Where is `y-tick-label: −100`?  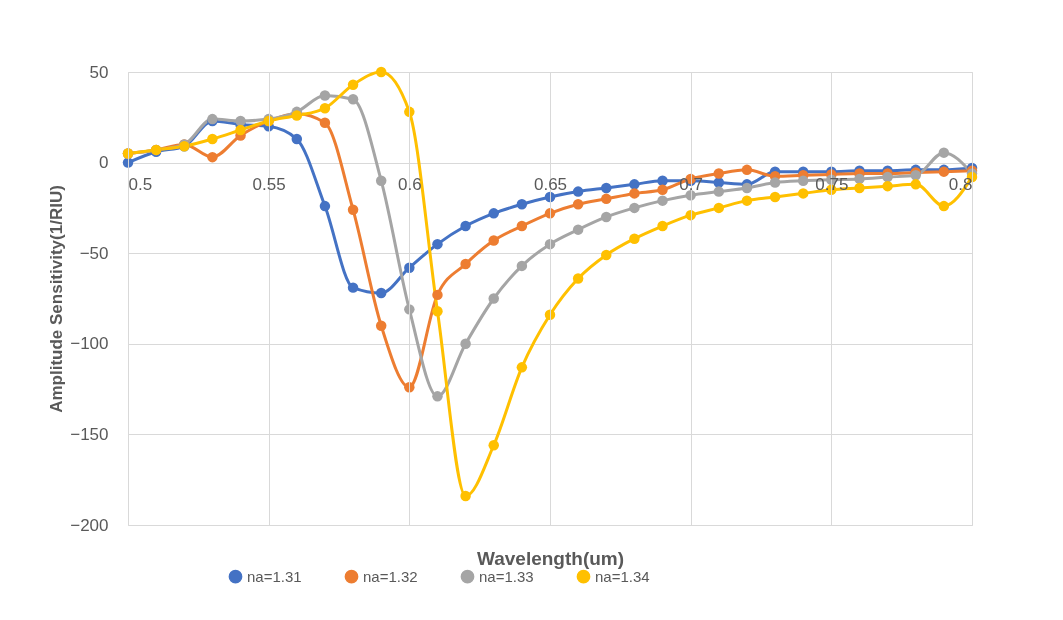 y-tick-label: −100 is located at coordinates (89, 344).